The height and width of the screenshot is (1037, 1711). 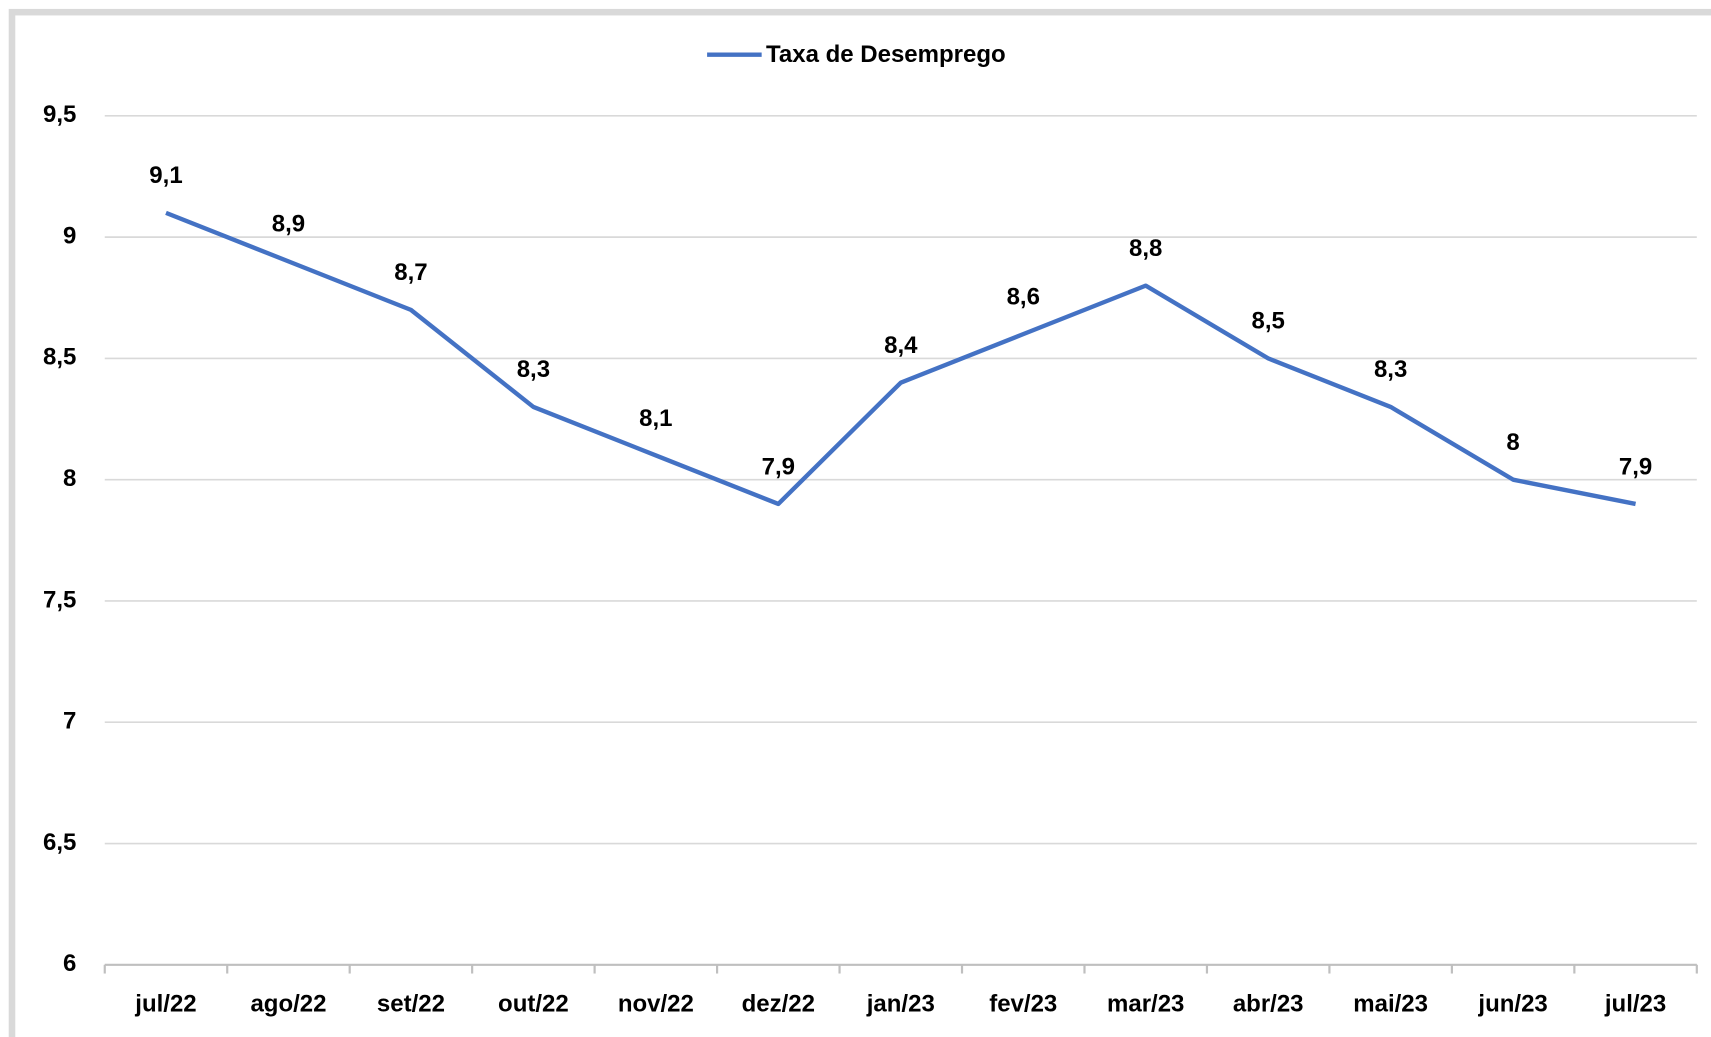 What do you see at coordinates (69, 963) in the screenshot?
I see `y-tick-label: 6` at bounding box center [69, 963].